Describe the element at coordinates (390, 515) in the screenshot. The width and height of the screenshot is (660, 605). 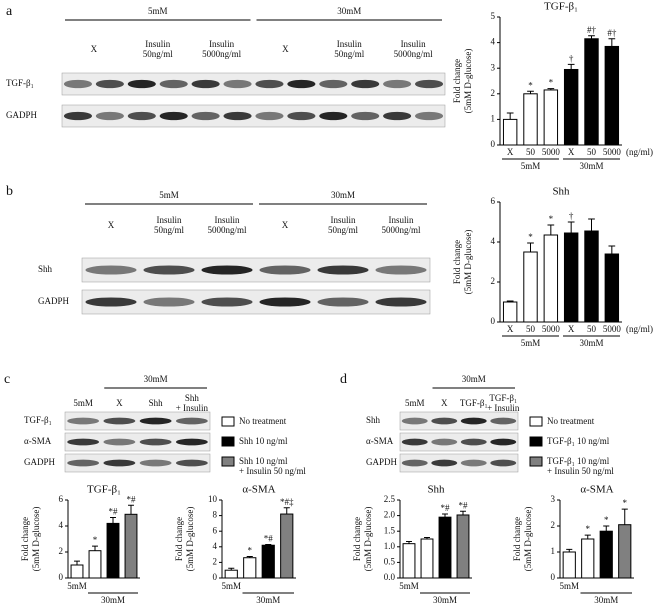
I see `y-tick-label: 2.0` at that location.